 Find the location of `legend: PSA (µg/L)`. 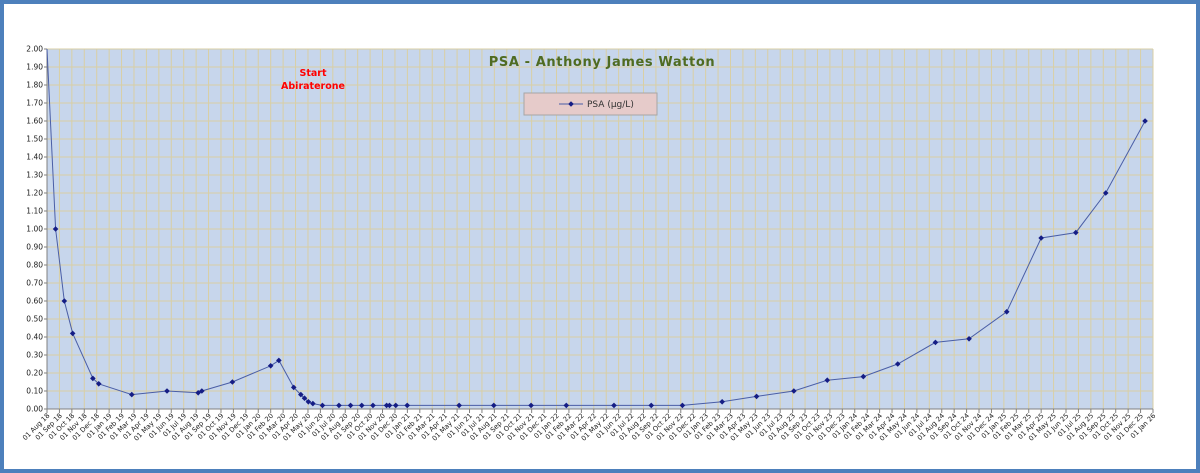

legend: PSA (µg/L) is located at coordinates (590, 104).